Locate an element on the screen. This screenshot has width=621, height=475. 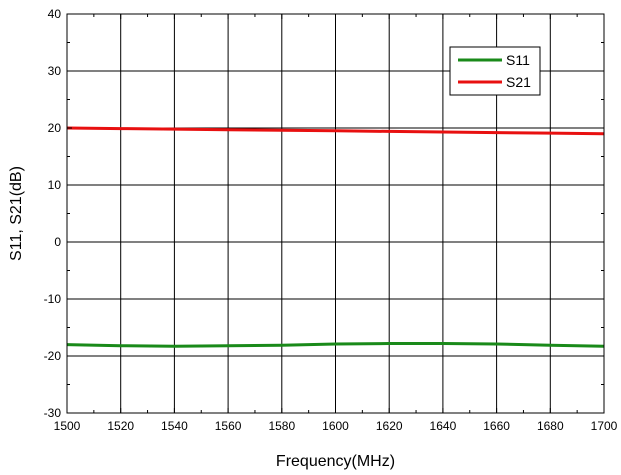
x-tick-label: 1580 is located at coordinates (281, 426).